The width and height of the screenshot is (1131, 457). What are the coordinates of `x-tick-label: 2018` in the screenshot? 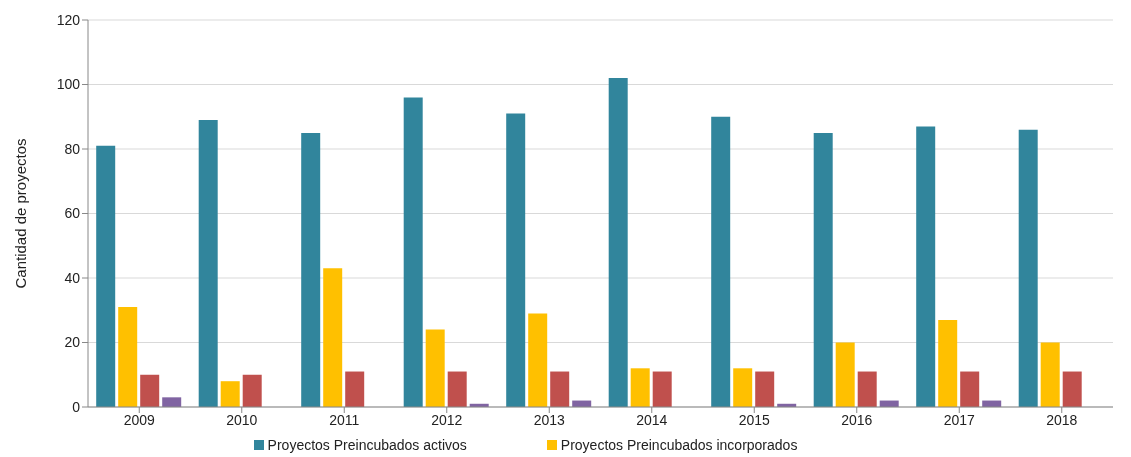 It's located at (1062, 419).